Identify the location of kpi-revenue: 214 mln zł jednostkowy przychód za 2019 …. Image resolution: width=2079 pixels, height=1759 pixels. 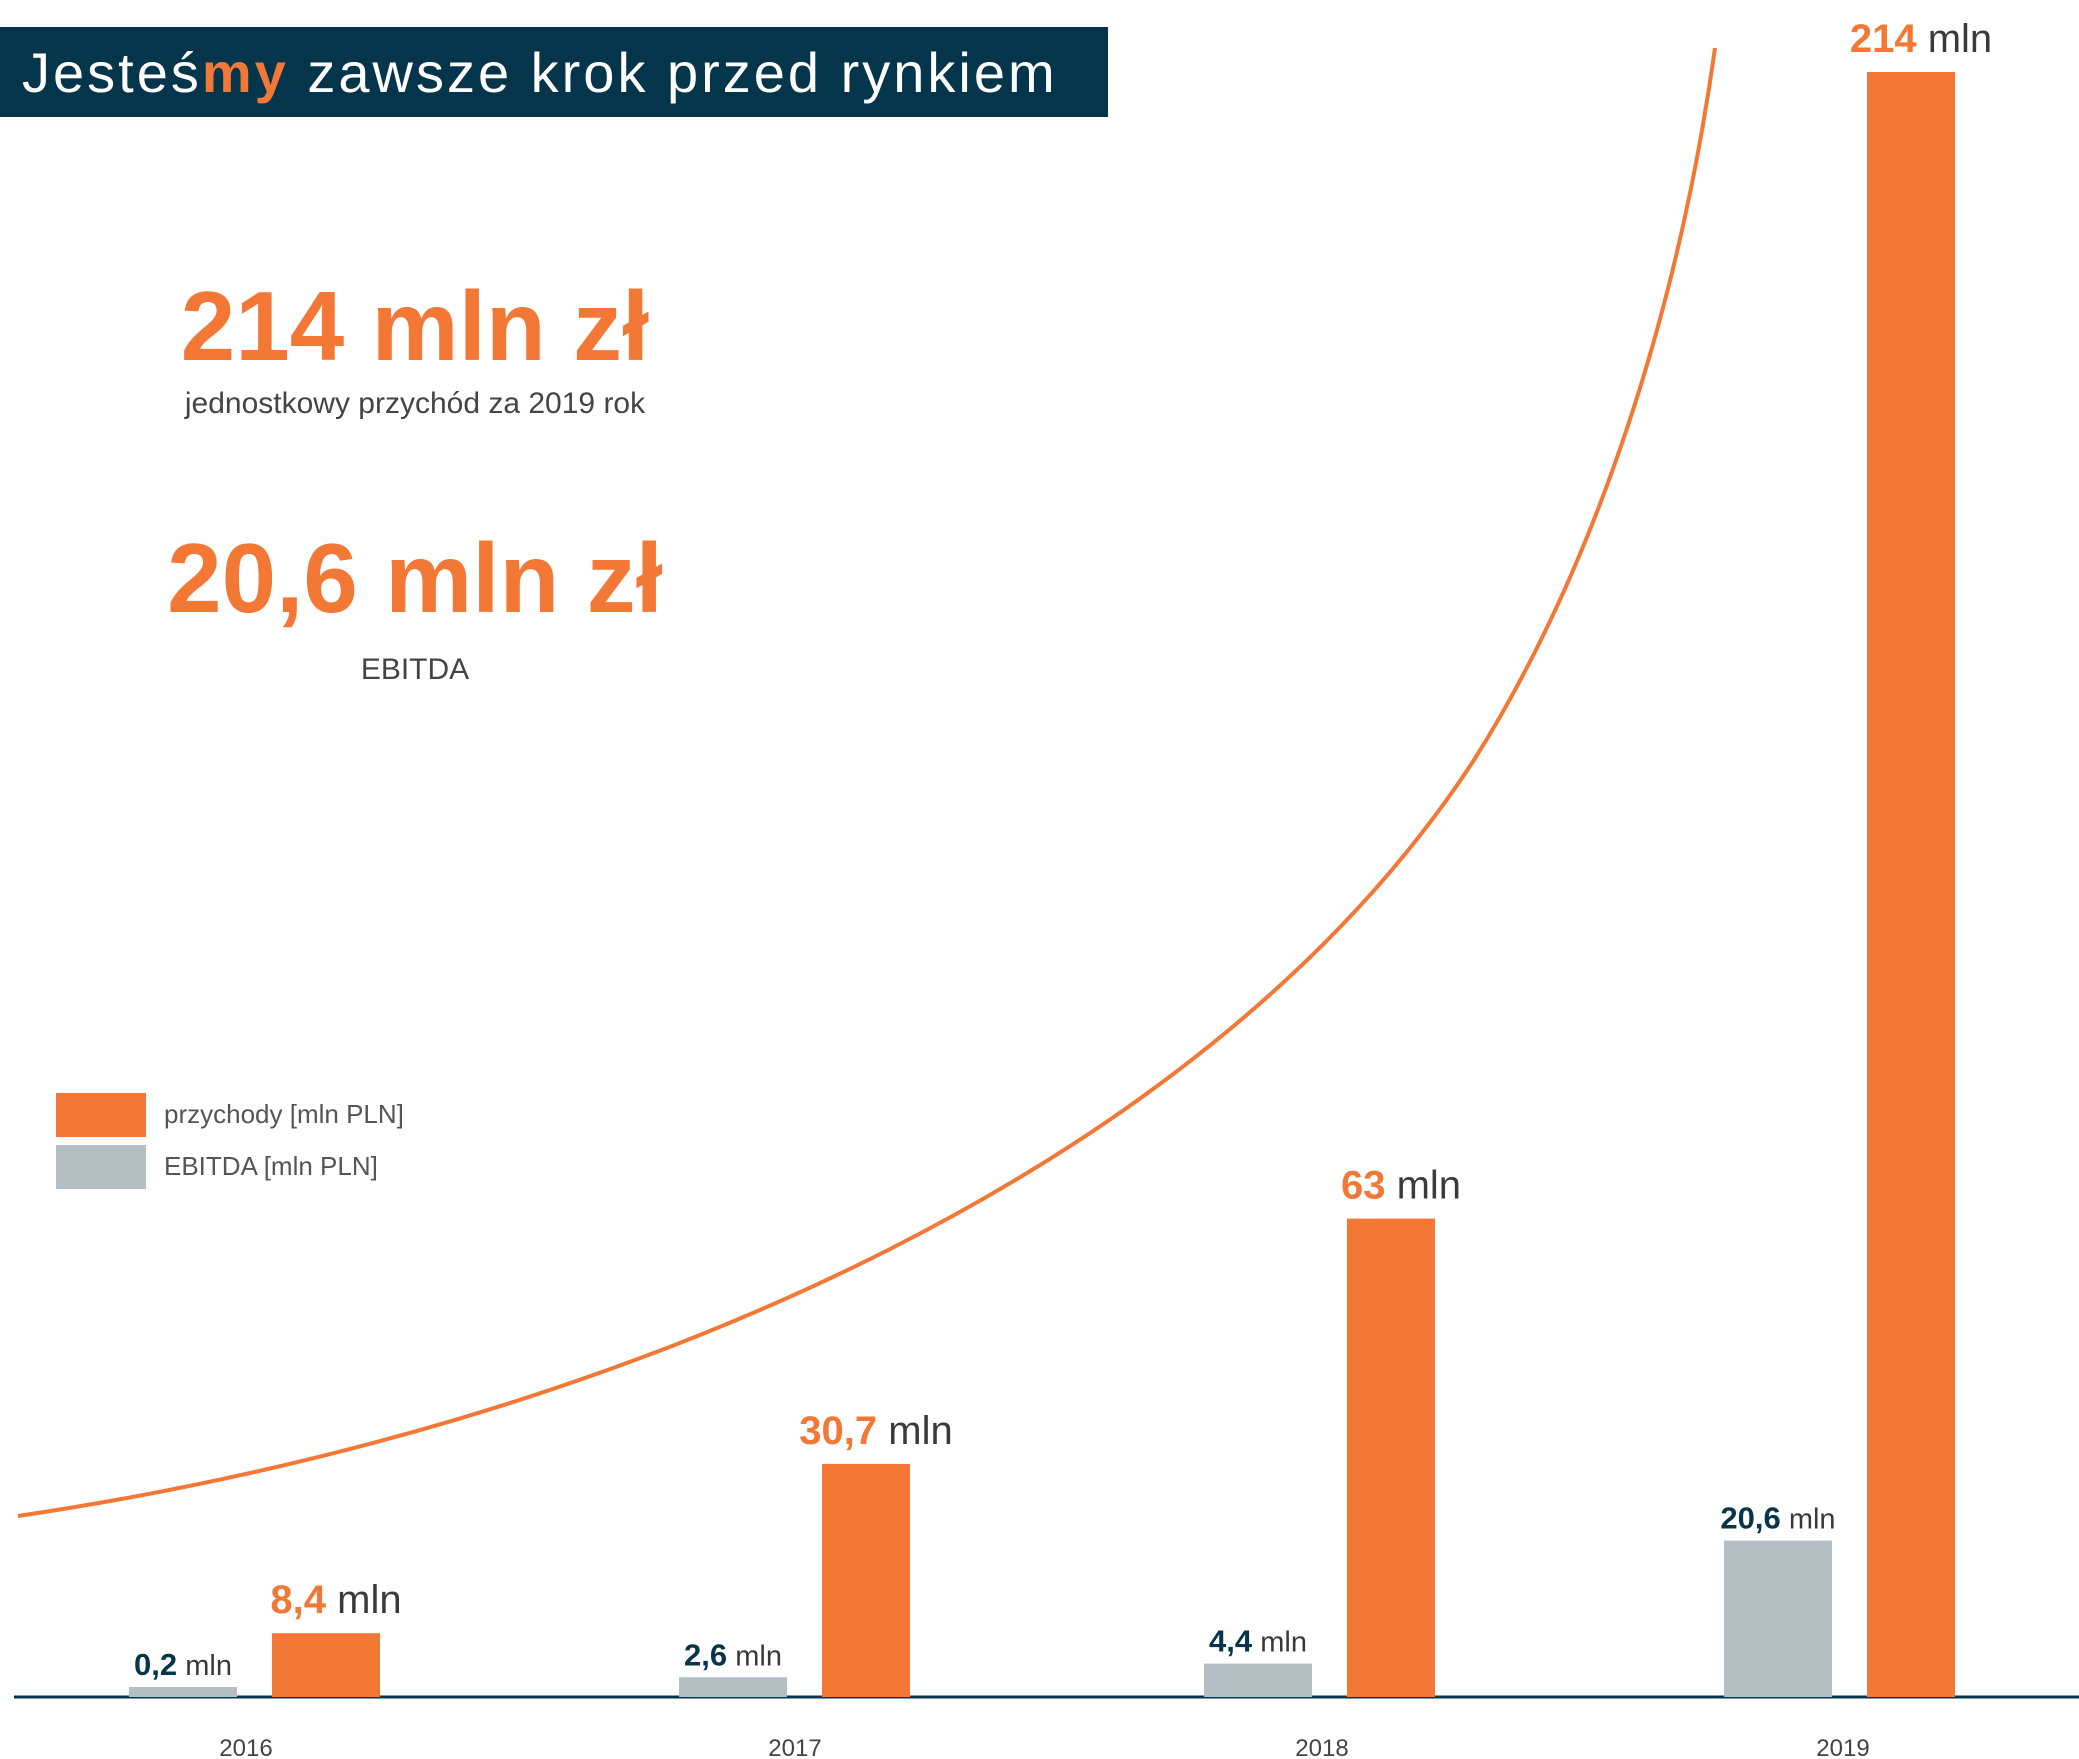
(415, 345).